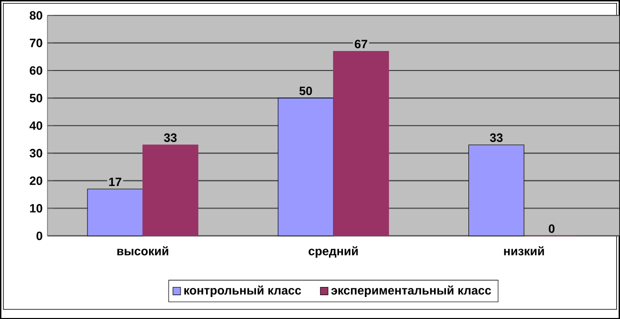 The width and height of the screenshot is (620, 319). Describe the element at coordinates (36, 180) in the screenshot. I see `y-tick-label: 20` at that location.